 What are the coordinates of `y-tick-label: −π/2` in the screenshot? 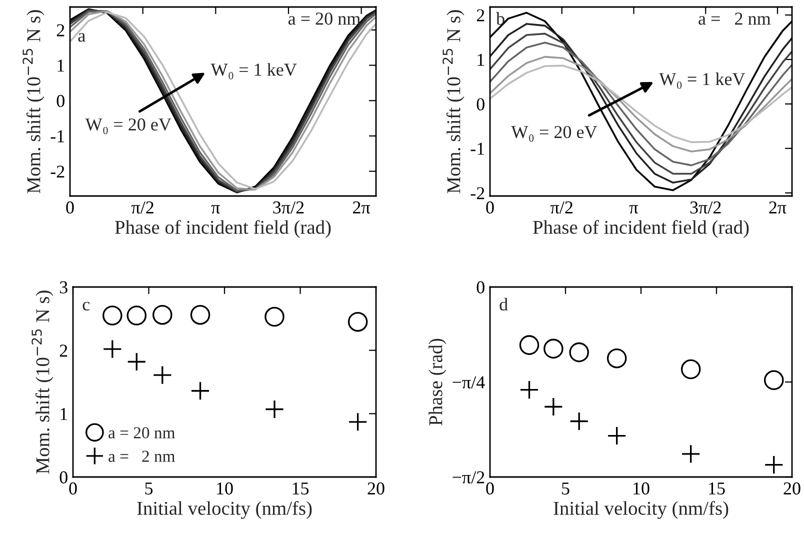 It's located at (468, 477).